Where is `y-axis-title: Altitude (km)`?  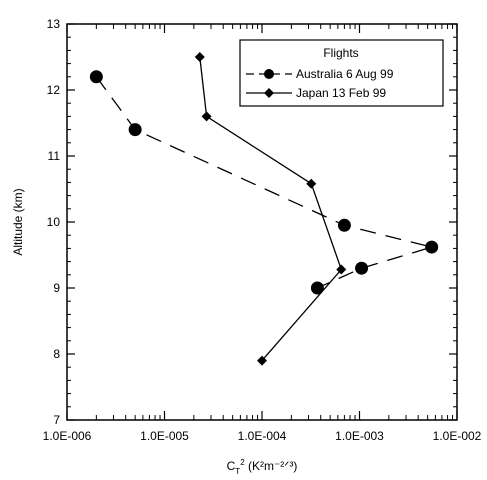
y-axis-title: Altitude (km) is located at coordinates (18, 221).